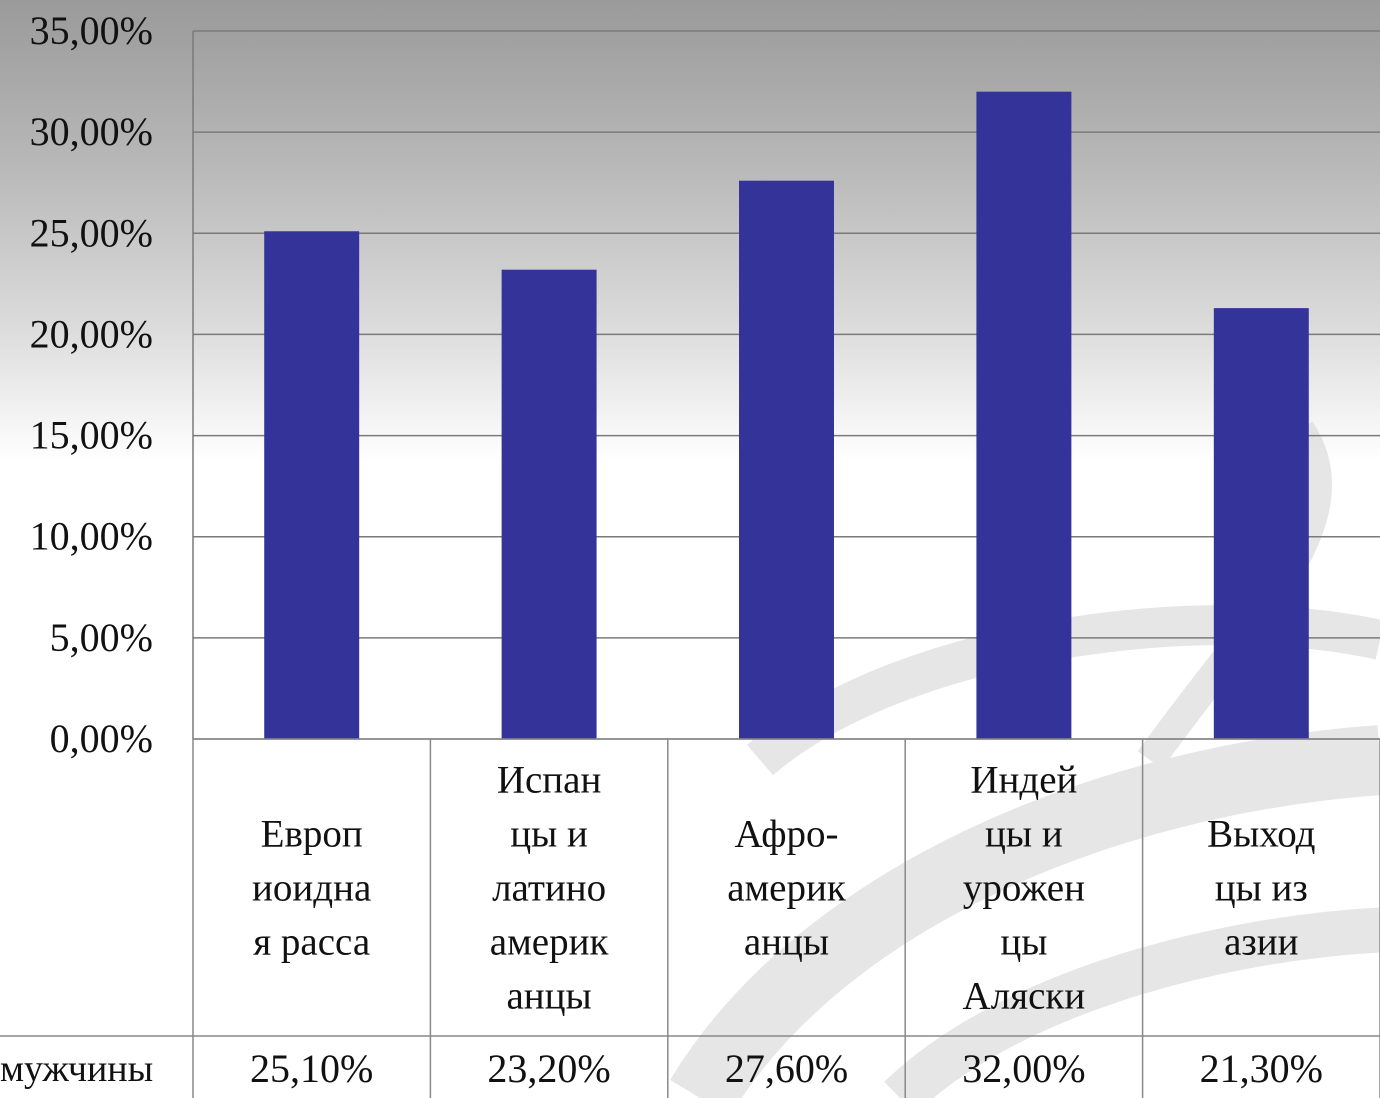 The width and height of the screenshot is (1380, 1098). I want to click on y-tick-label: 5,00%, so click(101, 637).